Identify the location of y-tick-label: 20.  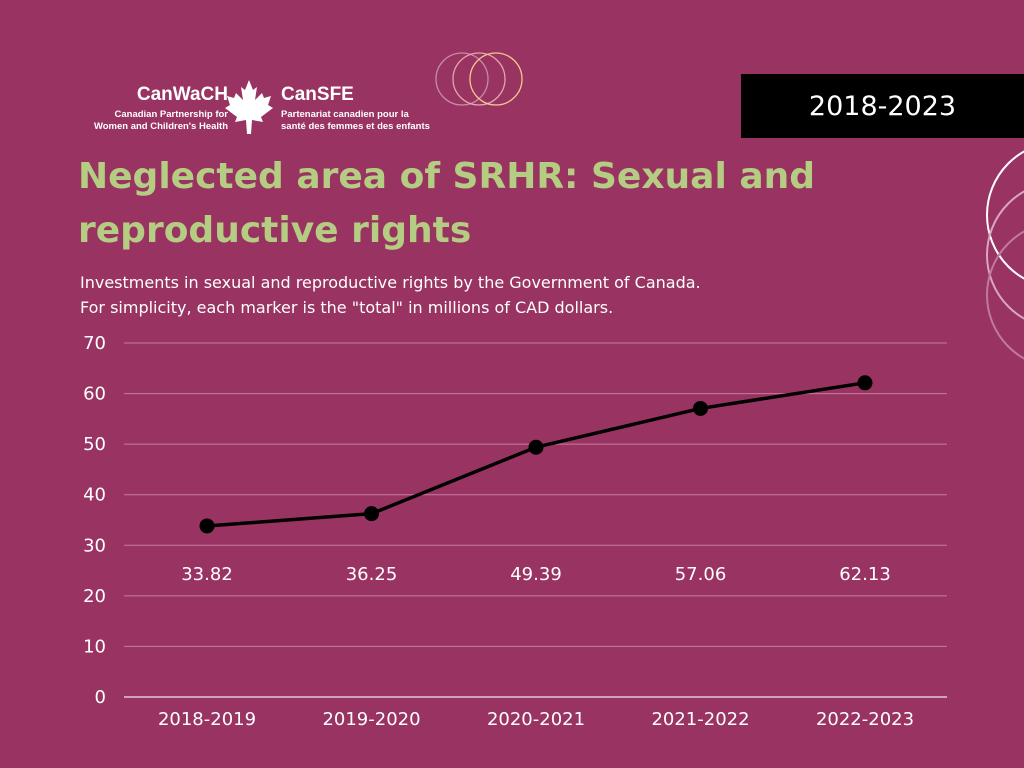
(94, 596).